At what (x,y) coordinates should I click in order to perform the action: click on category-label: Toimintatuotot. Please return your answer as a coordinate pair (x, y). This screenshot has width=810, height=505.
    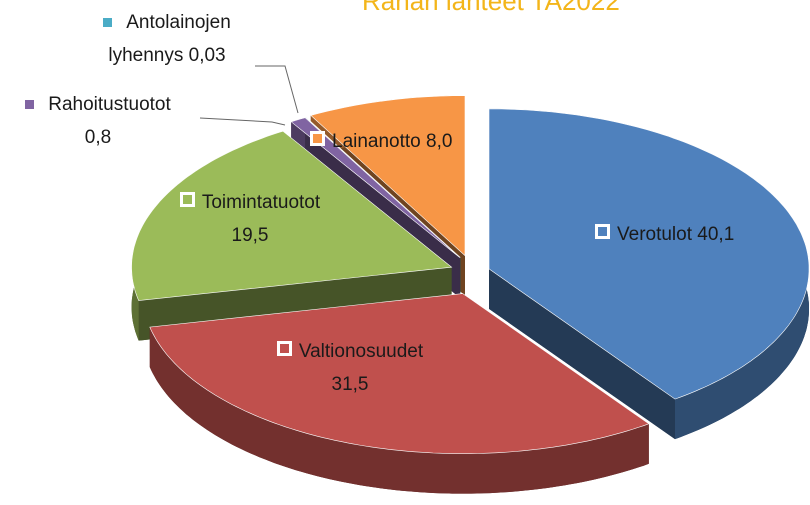
    Looking at the image, I should click on (261, 202).